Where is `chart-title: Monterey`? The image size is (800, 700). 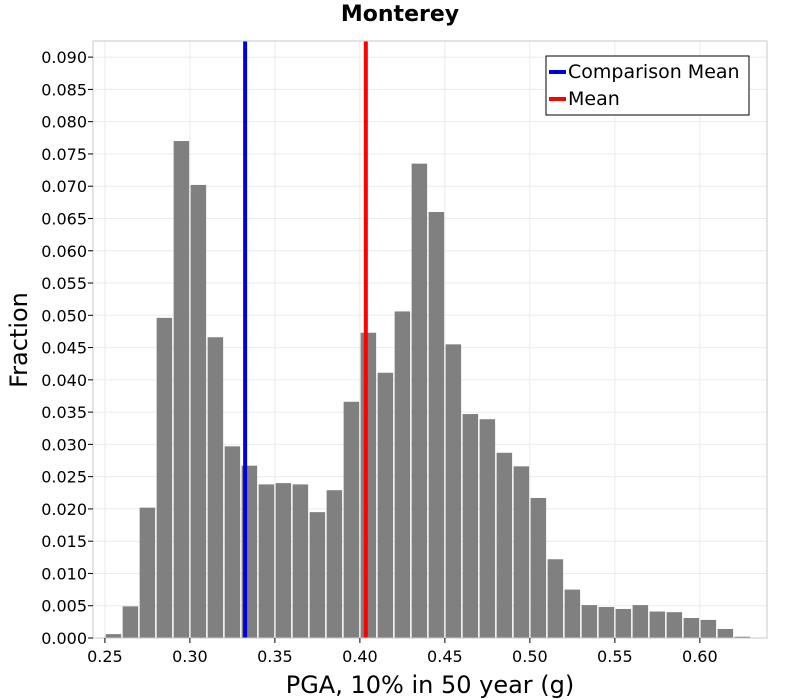
chart-title: Monterey is located at coordinates (400, 14).